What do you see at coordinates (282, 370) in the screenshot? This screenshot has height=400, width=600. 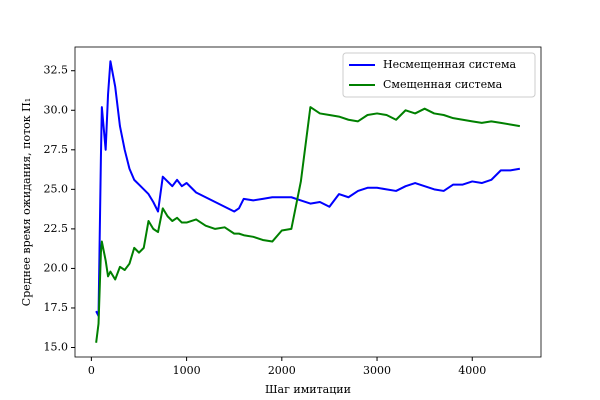 I see `x-tick-label: 2000` at bounding box center [282, 370].